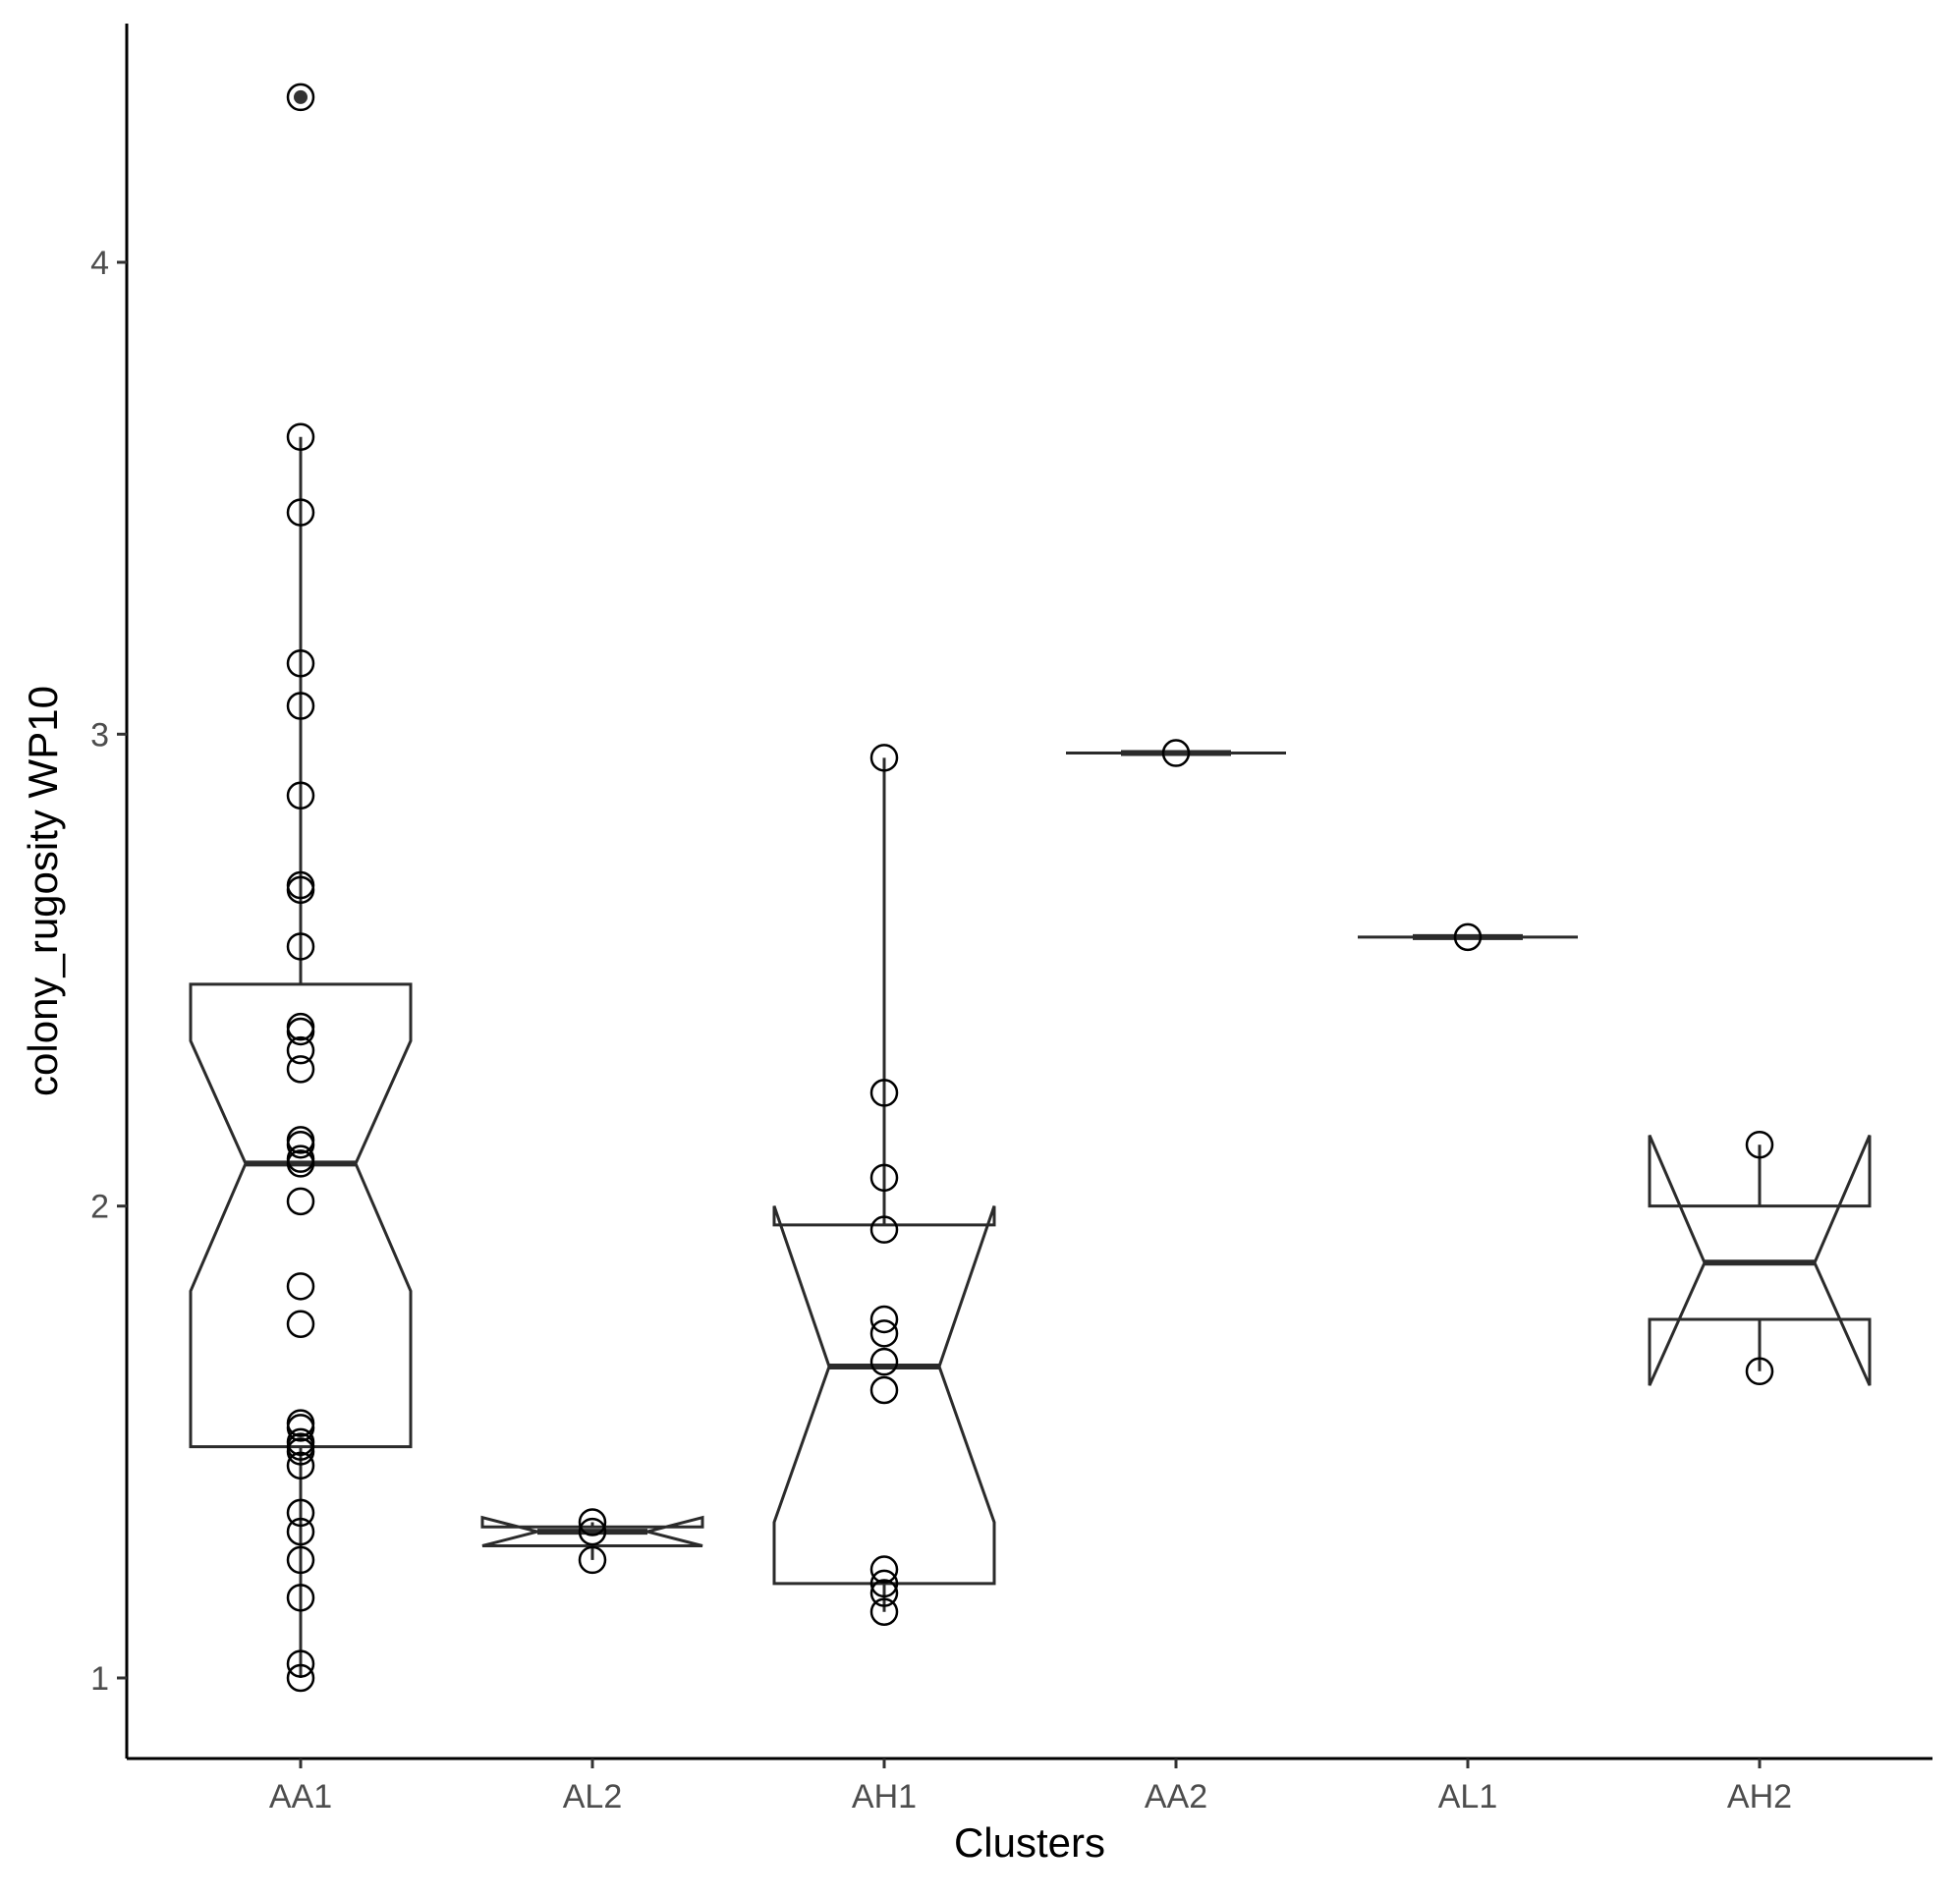 The image size is (1960, 1899). I want to click on outlier-point, so click(301, 96).